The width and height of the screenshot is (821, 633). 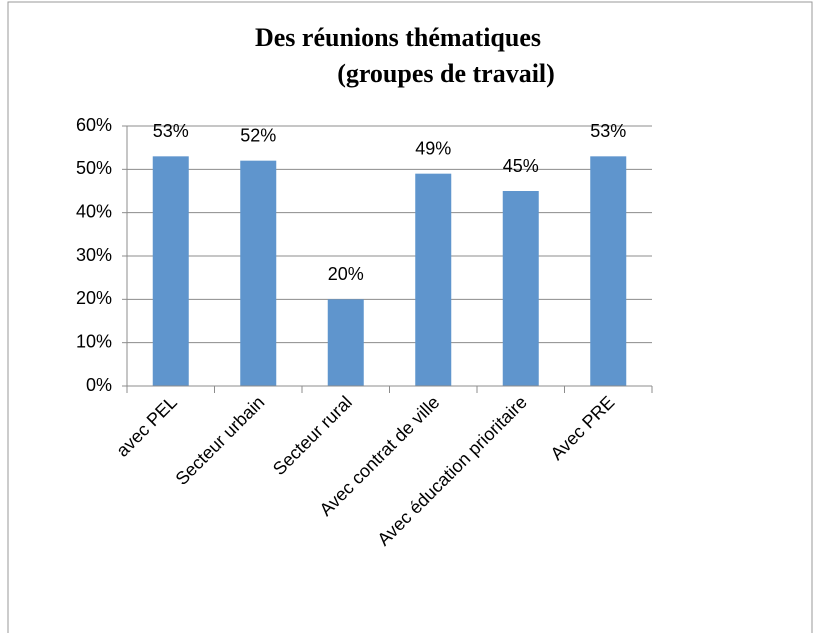 What do you see at coordinates (583, 428) in the screenshot?
I see `x-tick-label: Avec PRE` at bounding box center [583, 428].